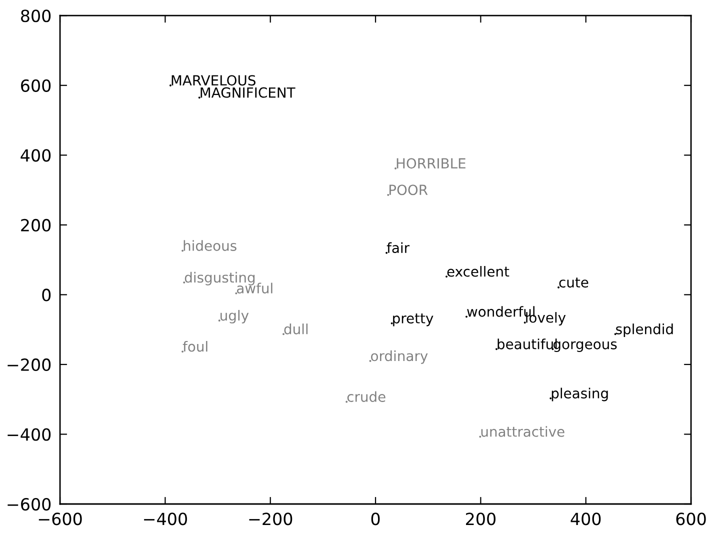  What do you see at coordinates (195, 346) in the screenshot?
I see `data-label: foul` at bounding box center [195, 346].